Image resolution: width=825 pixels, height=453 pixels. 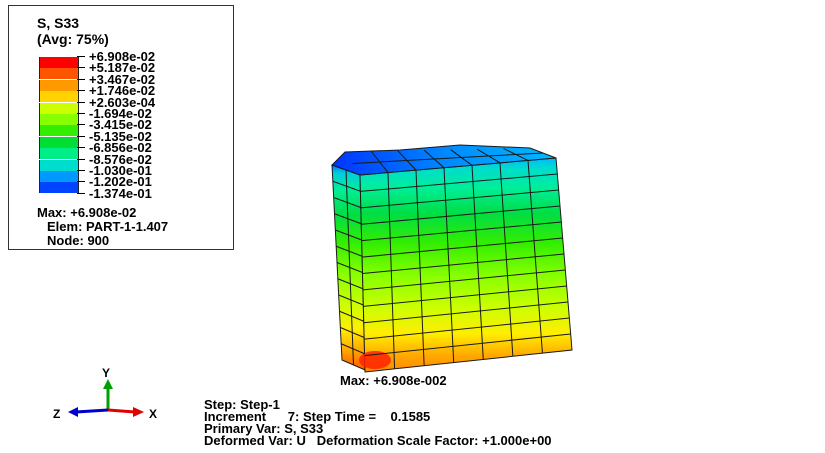 What do you see at coordinates (122, 91) in the screenshot?
I see `legend-level-label: +1.746e-02` at bounding box center [122, 91].